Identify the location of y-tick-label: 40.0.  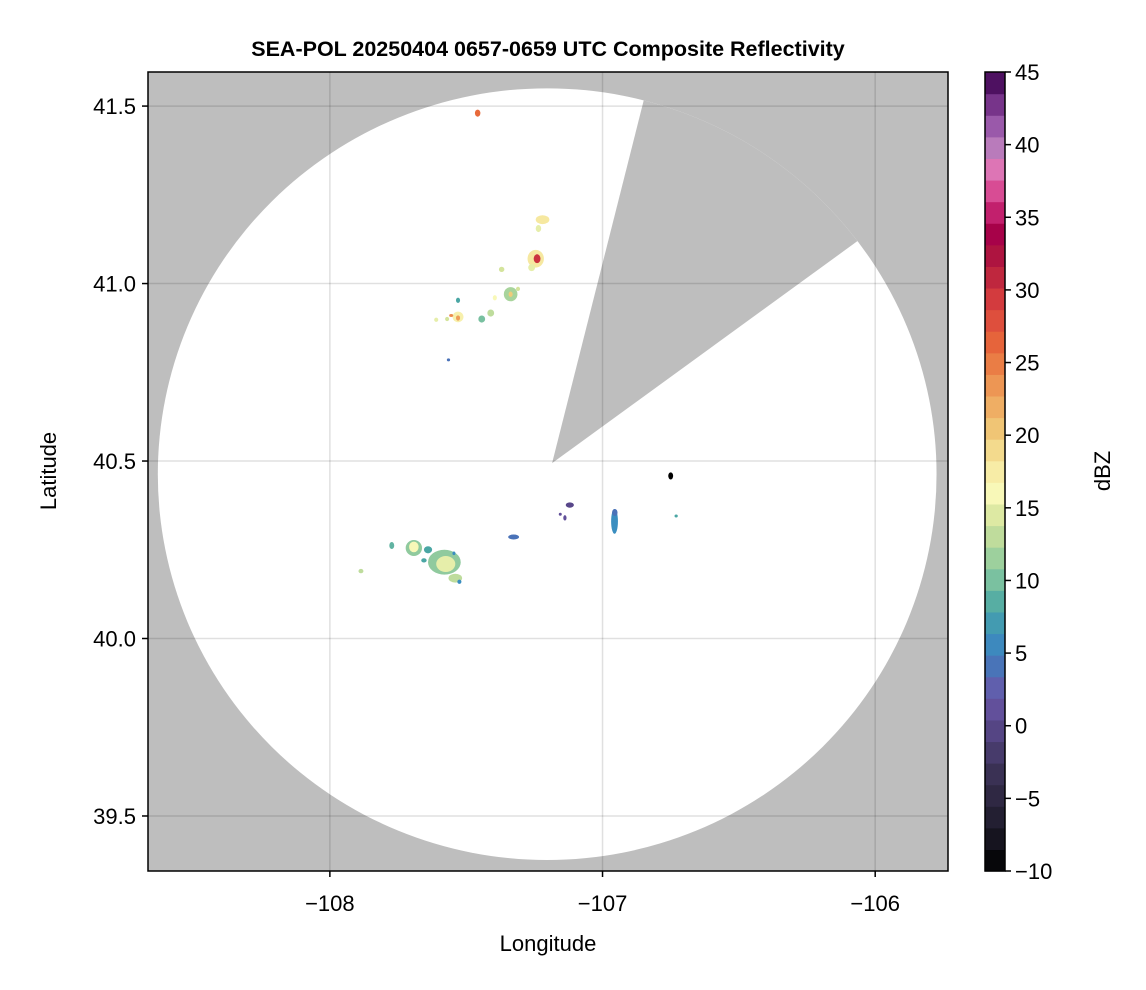
(114, 639).